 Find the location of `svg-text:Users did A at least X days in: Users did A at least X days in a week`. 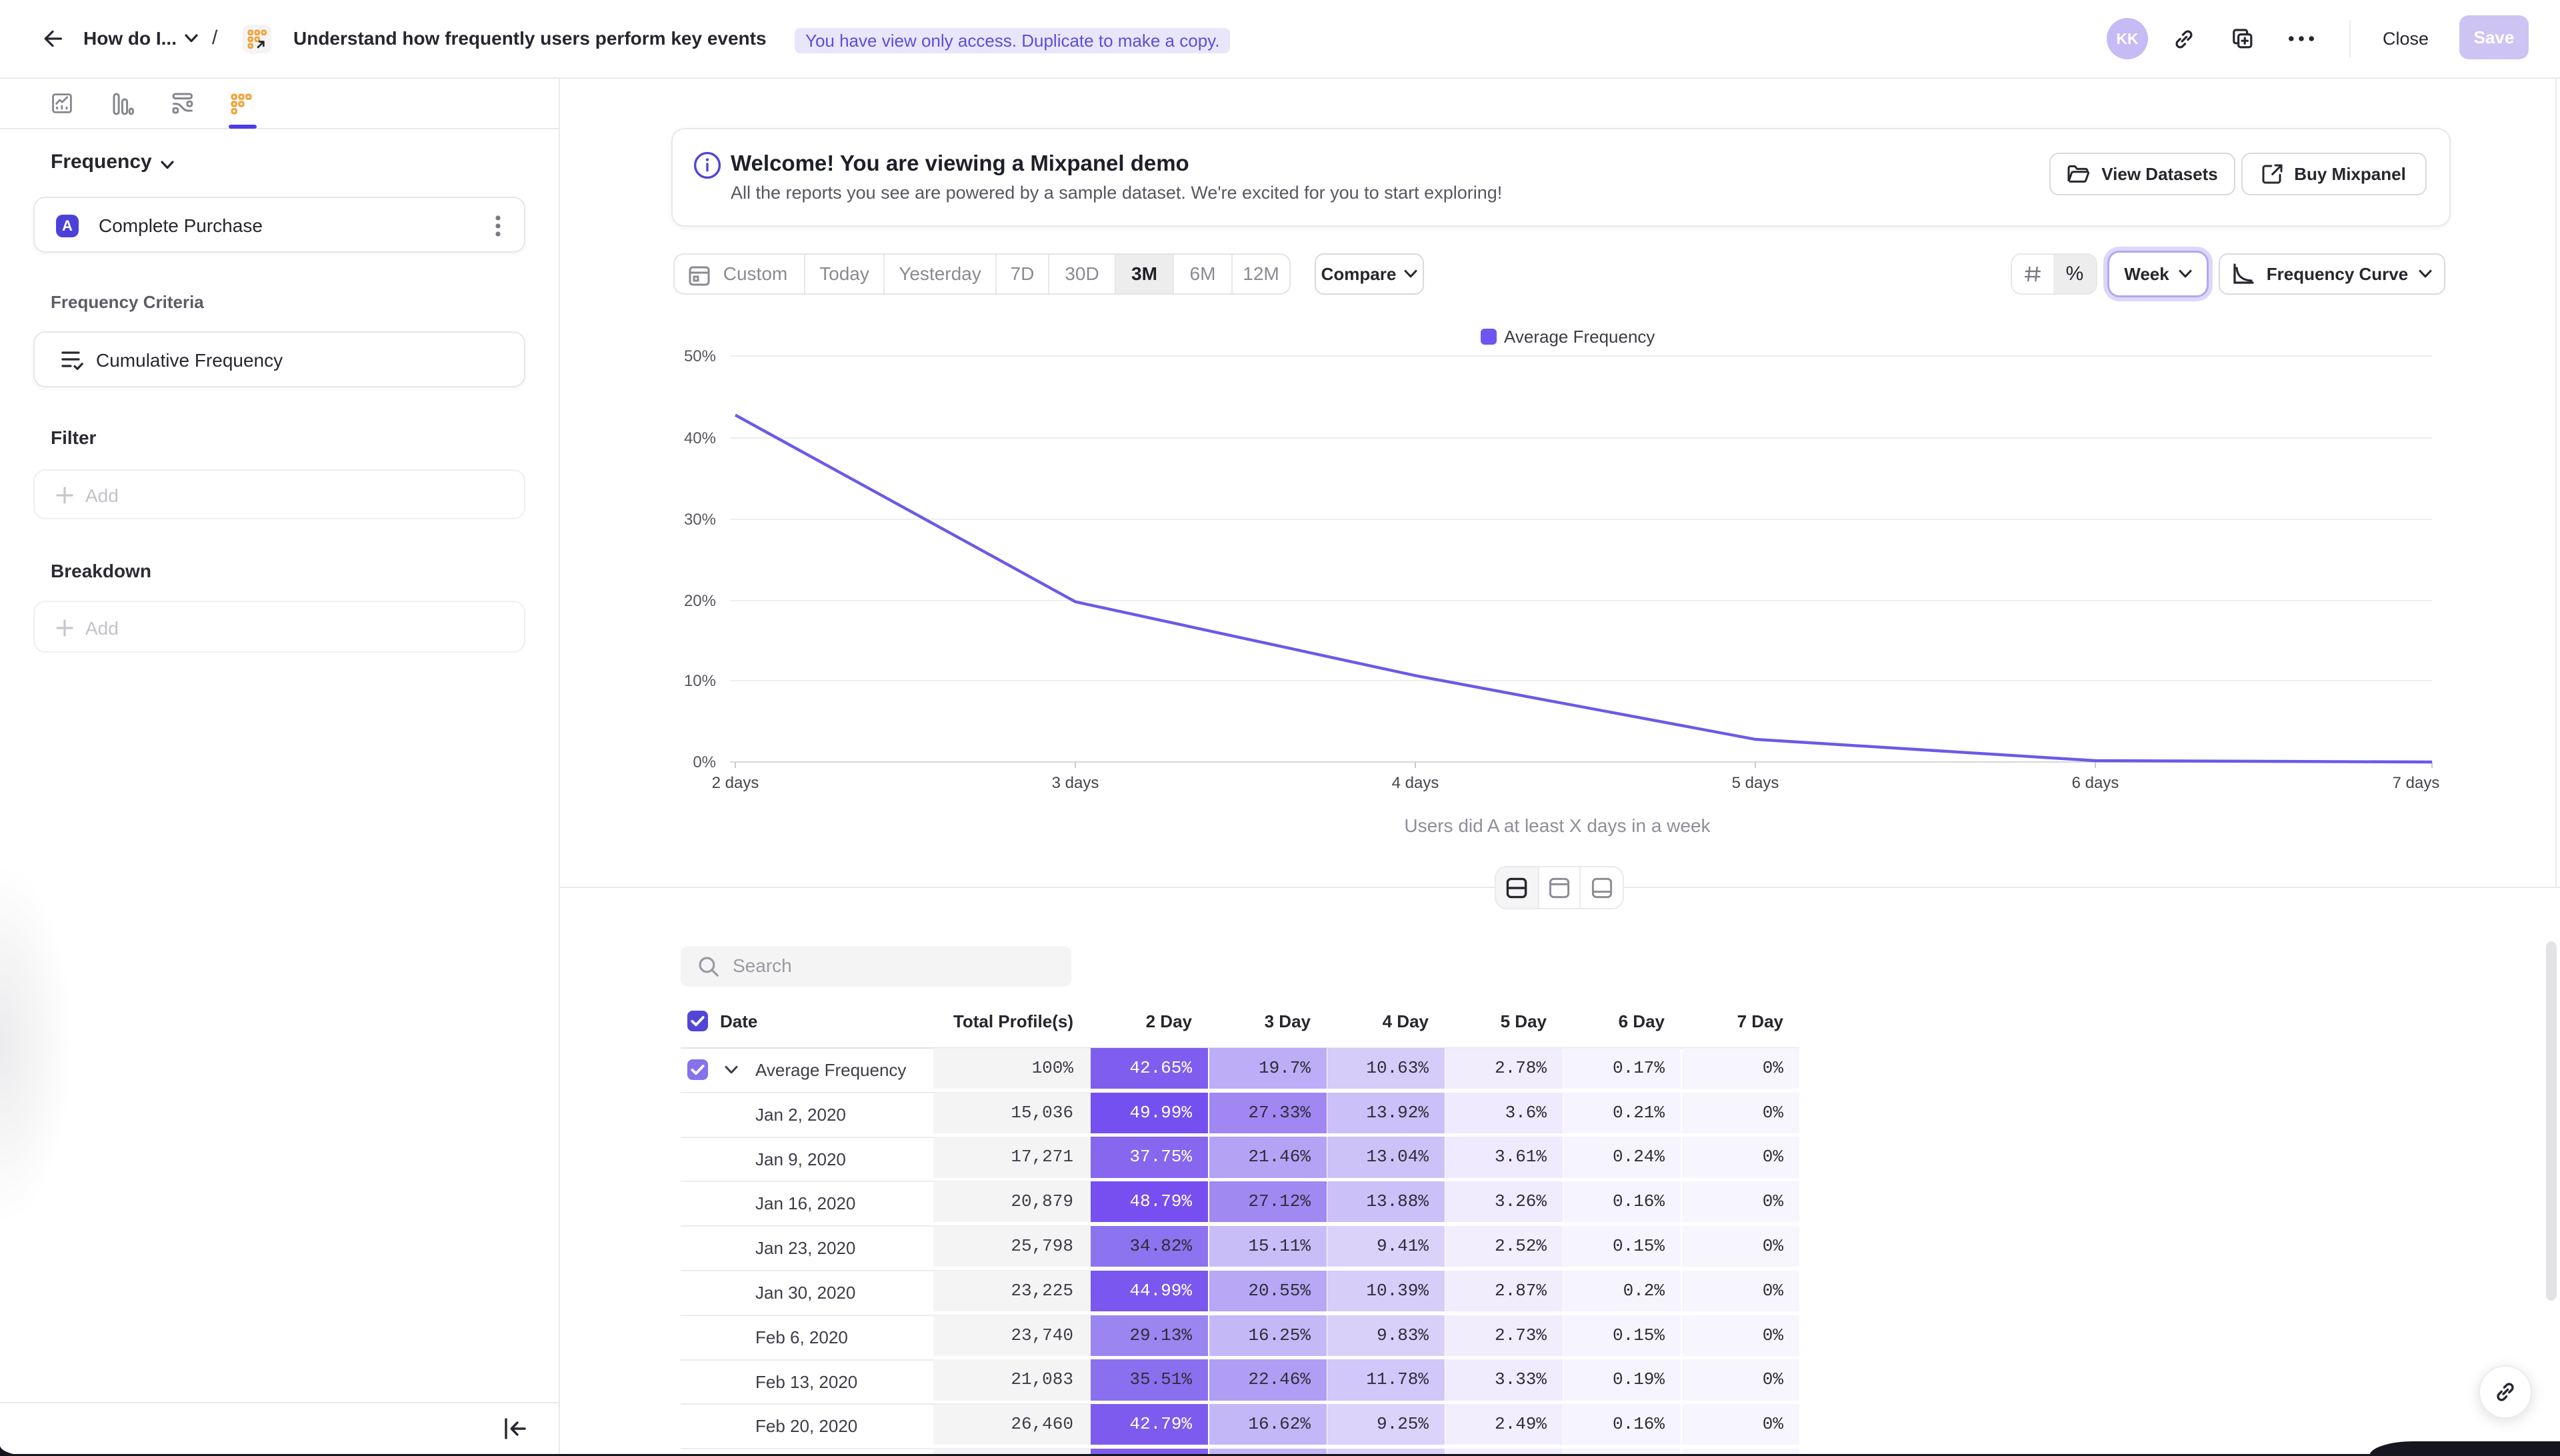

svg-text:Users did A at least X days in: Users did A at least X days in a week is located at coordinates (1557, 825).